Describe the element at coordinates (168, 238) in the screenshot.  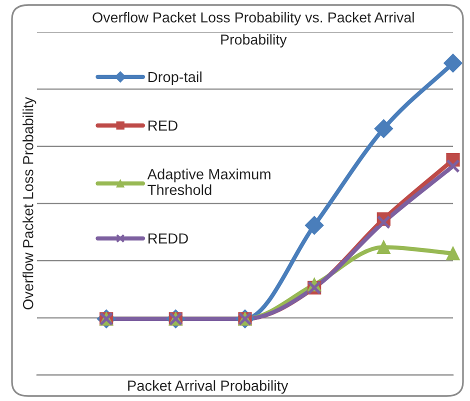
I see `legend-label: REDD` at that location.